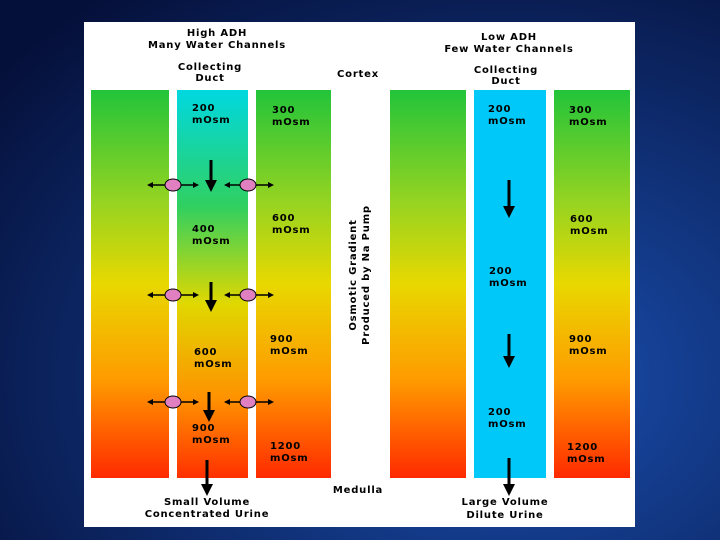  What do you see at coordinates (366, 275) in the screenshot?
I see `gradient-label: Produced by Na Pump` at bounding box center [366, 275].